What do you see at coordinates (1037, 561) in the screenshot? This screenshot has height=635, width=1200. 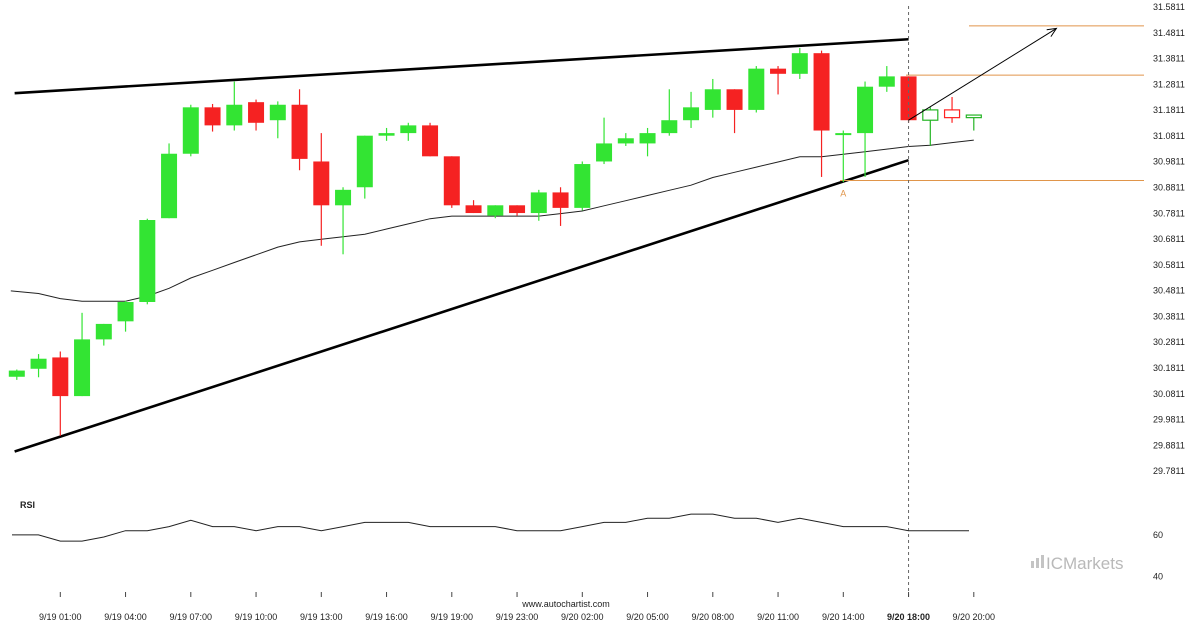 I see `brand-logo-icon` at bounding box center [1037, 561].